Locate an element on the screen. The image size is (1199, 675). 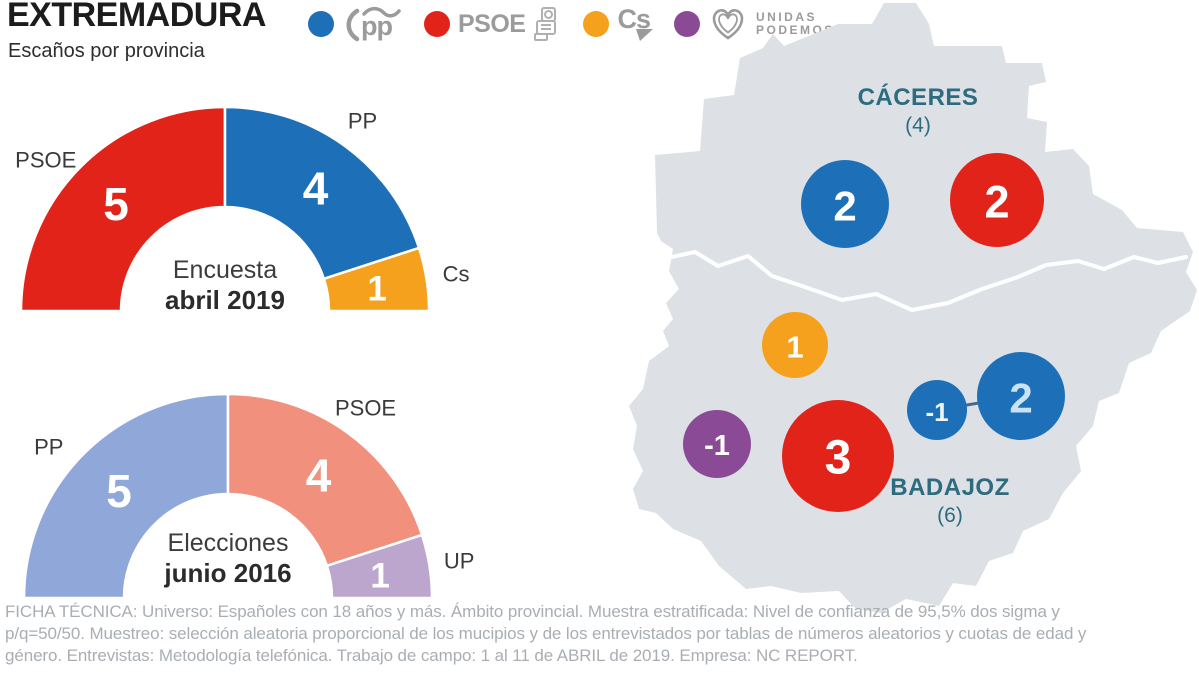
unidas-podemos-logo-text: UNIDAS PODEMOS is located at coordinates (795, 23).